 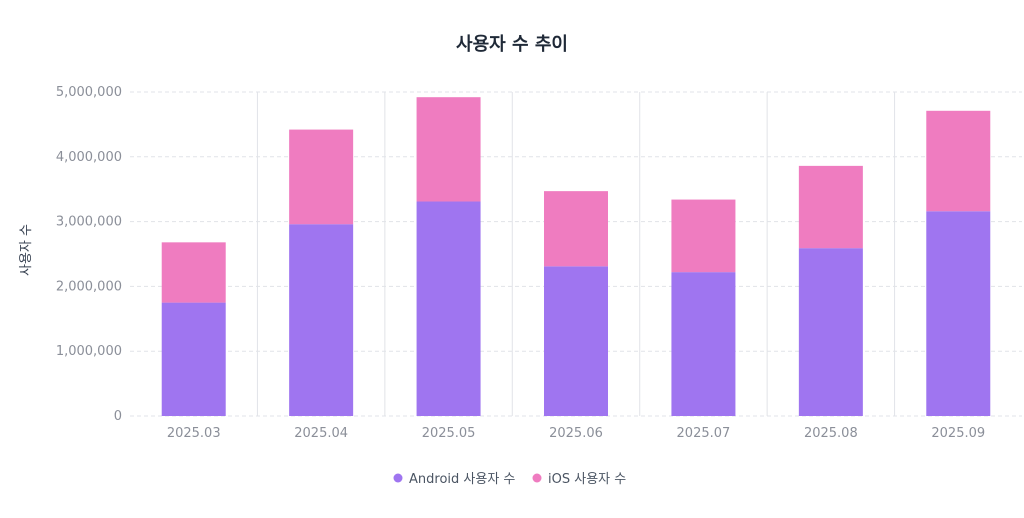 I want to click on bar-ios-2025.07, so click(x=703, y=236).